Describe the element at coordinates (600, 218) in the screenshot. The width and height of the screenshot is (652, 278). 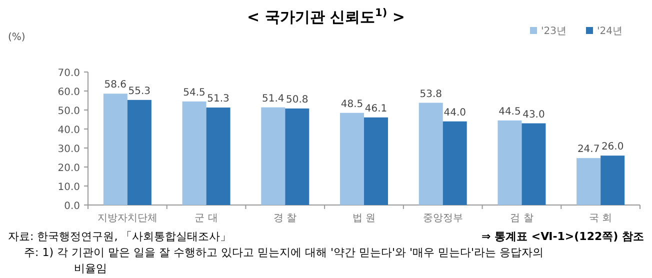
I see `x-tick-label: 국 회` at that location.